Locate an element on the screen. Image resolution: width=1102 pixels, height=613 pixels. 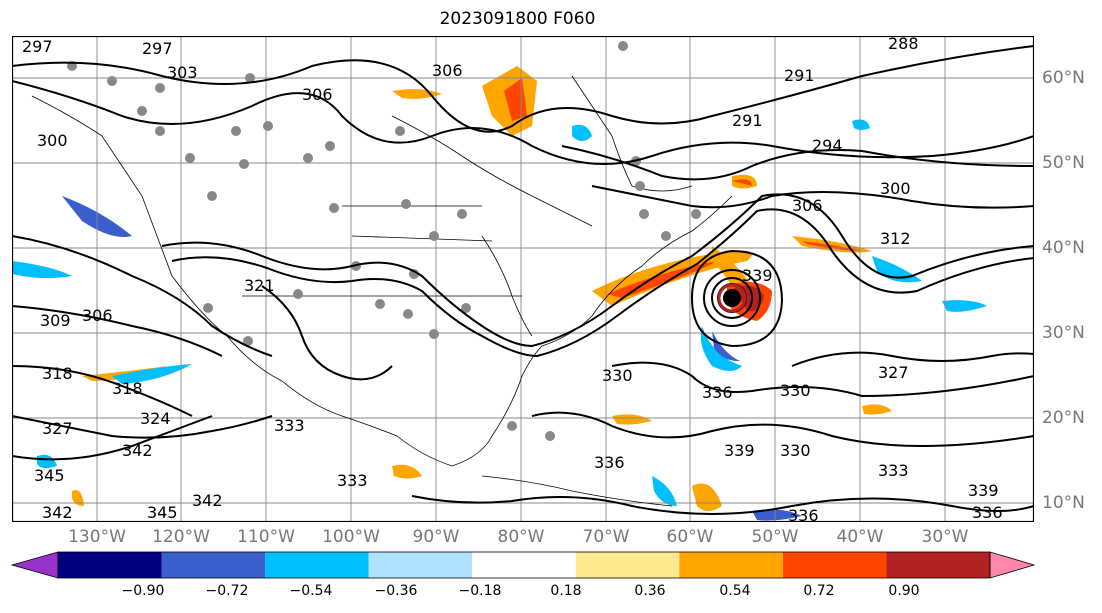
colorbar-outline is located at coordinates (524, 565).